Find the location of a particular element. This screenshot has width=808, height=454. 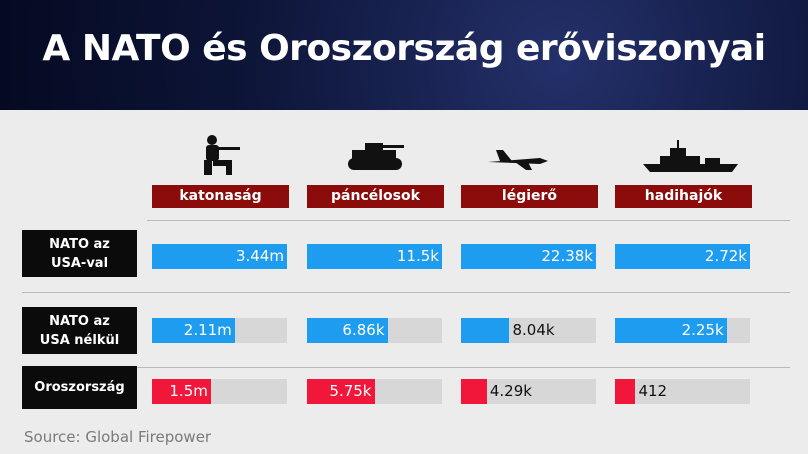

value-label: 1.5m is located at coordinates (188, 391).